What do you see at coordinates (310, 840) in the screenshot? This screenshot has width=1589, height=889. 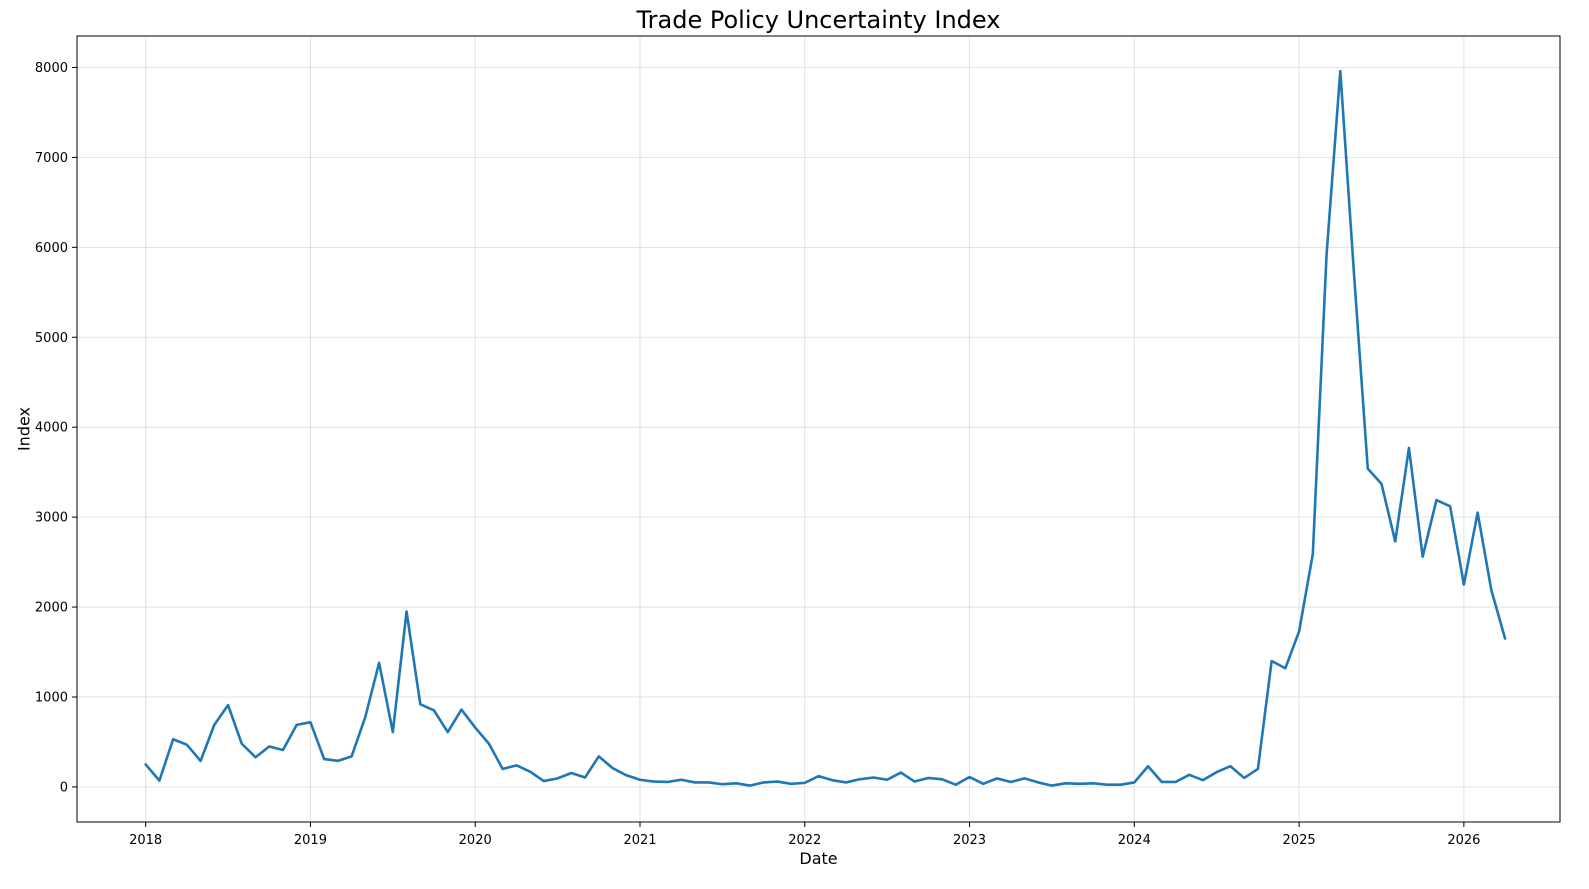 I see `x-tick-label: 2019` at bounding box center [310, 840].